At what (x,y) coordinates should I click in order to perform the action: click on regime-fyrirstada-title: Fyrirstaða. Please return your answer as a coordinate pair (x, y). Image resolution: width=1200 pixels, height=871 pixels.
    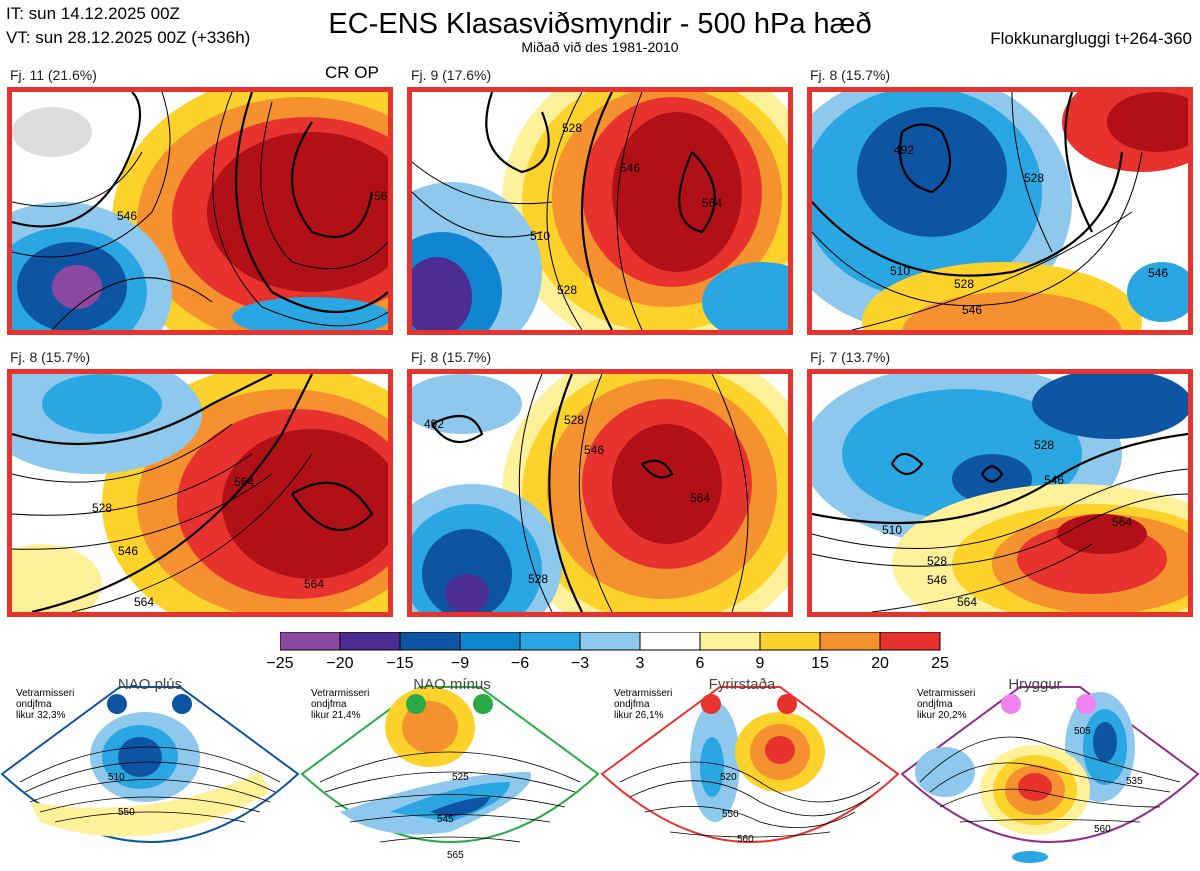
    Looking at the image, I should click on (742, 684).